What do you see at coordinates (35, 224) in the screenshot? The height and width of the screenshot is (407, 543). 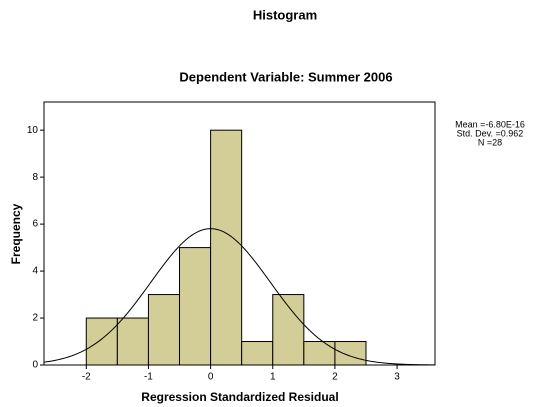 I see `y-tick-label: 6` at bounding box center [35, 224].